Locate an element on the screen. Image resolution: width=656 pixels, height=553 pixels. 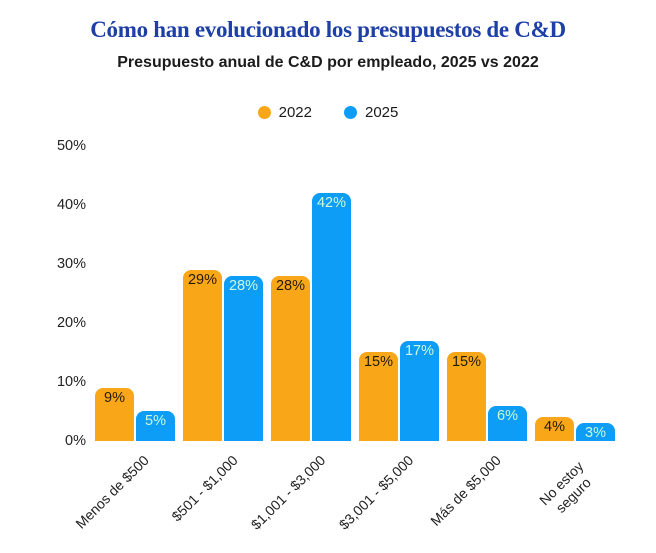
bar-2022-5: 15% is located at coordinates (466, 396).